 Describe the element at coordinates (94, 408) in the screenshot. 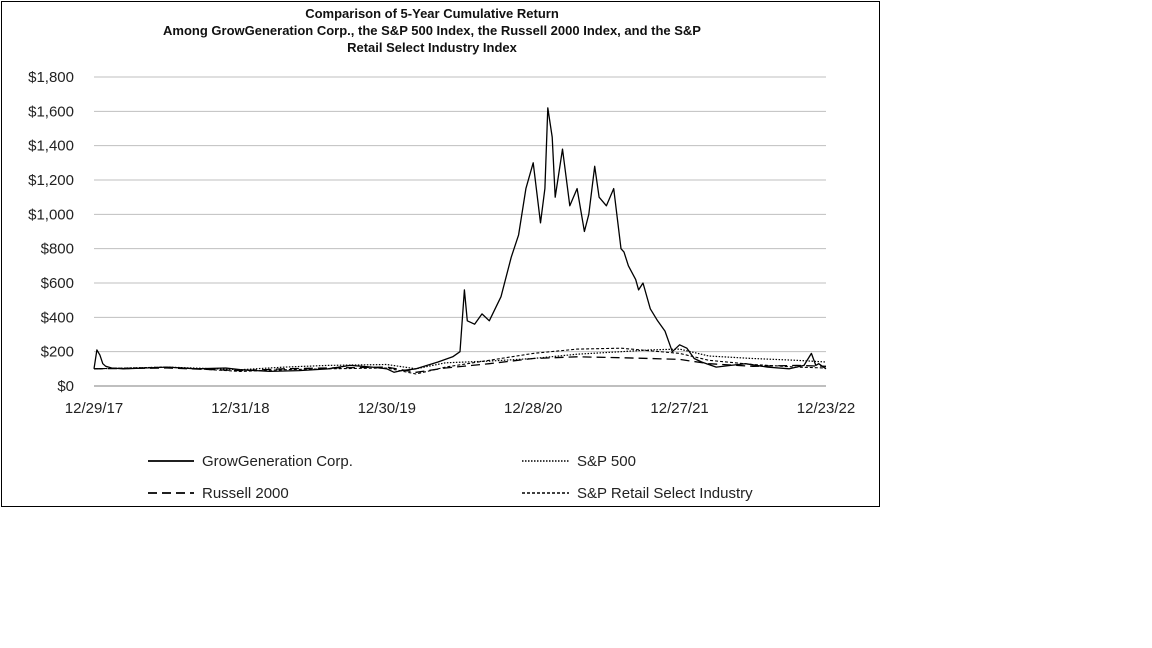

I see `x-tick-label: 12/29/17` at that location.